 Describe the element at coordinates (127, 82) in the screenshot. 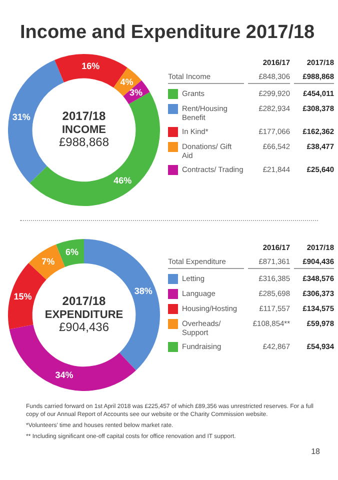

I see `data-label: 4%` at that location.